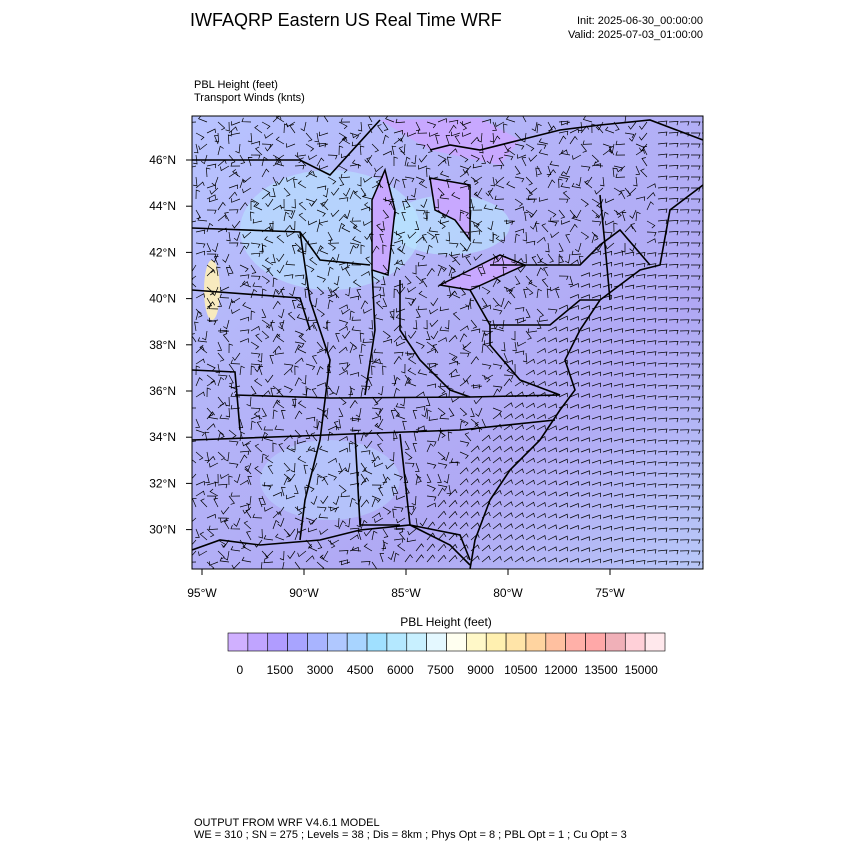 The height and width of the screenshot is (850, 850). I want to click on title: IWFAQRP Eastern US Real Time WRF, so click(346, 20).